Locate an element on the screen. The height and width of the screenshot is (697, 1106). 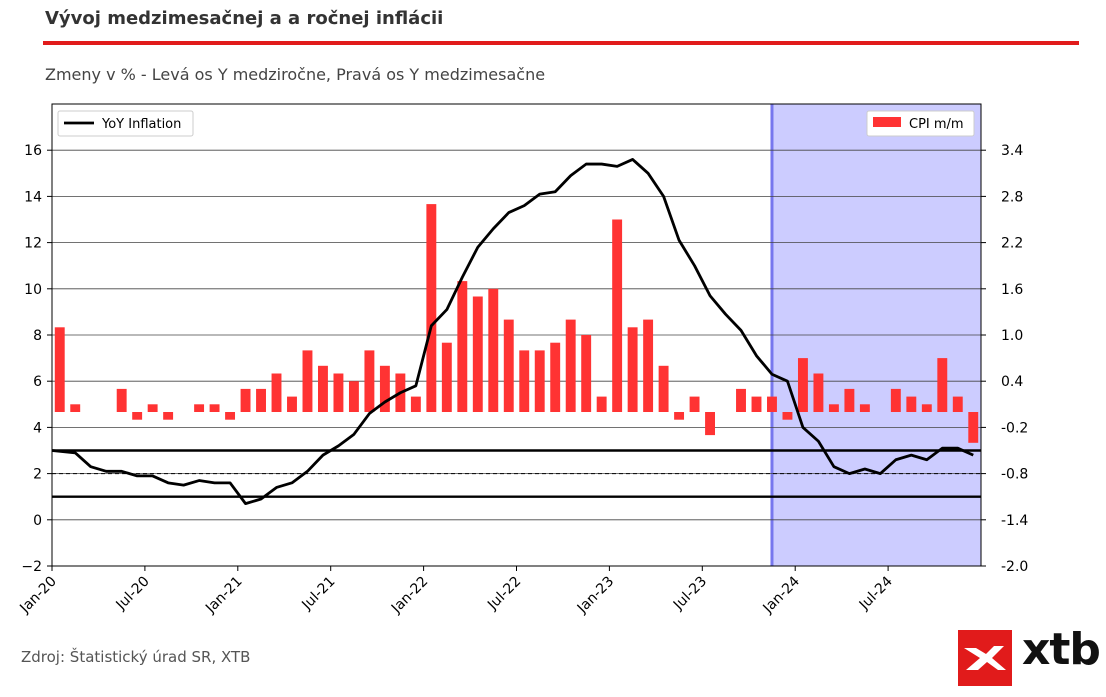
xtb-logo: xtb is located at coordinates (1029, 655).